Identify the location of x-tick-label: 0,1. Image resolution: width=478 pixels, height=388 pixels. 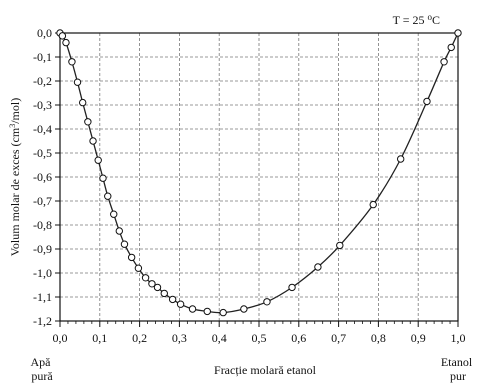
(99, 338).